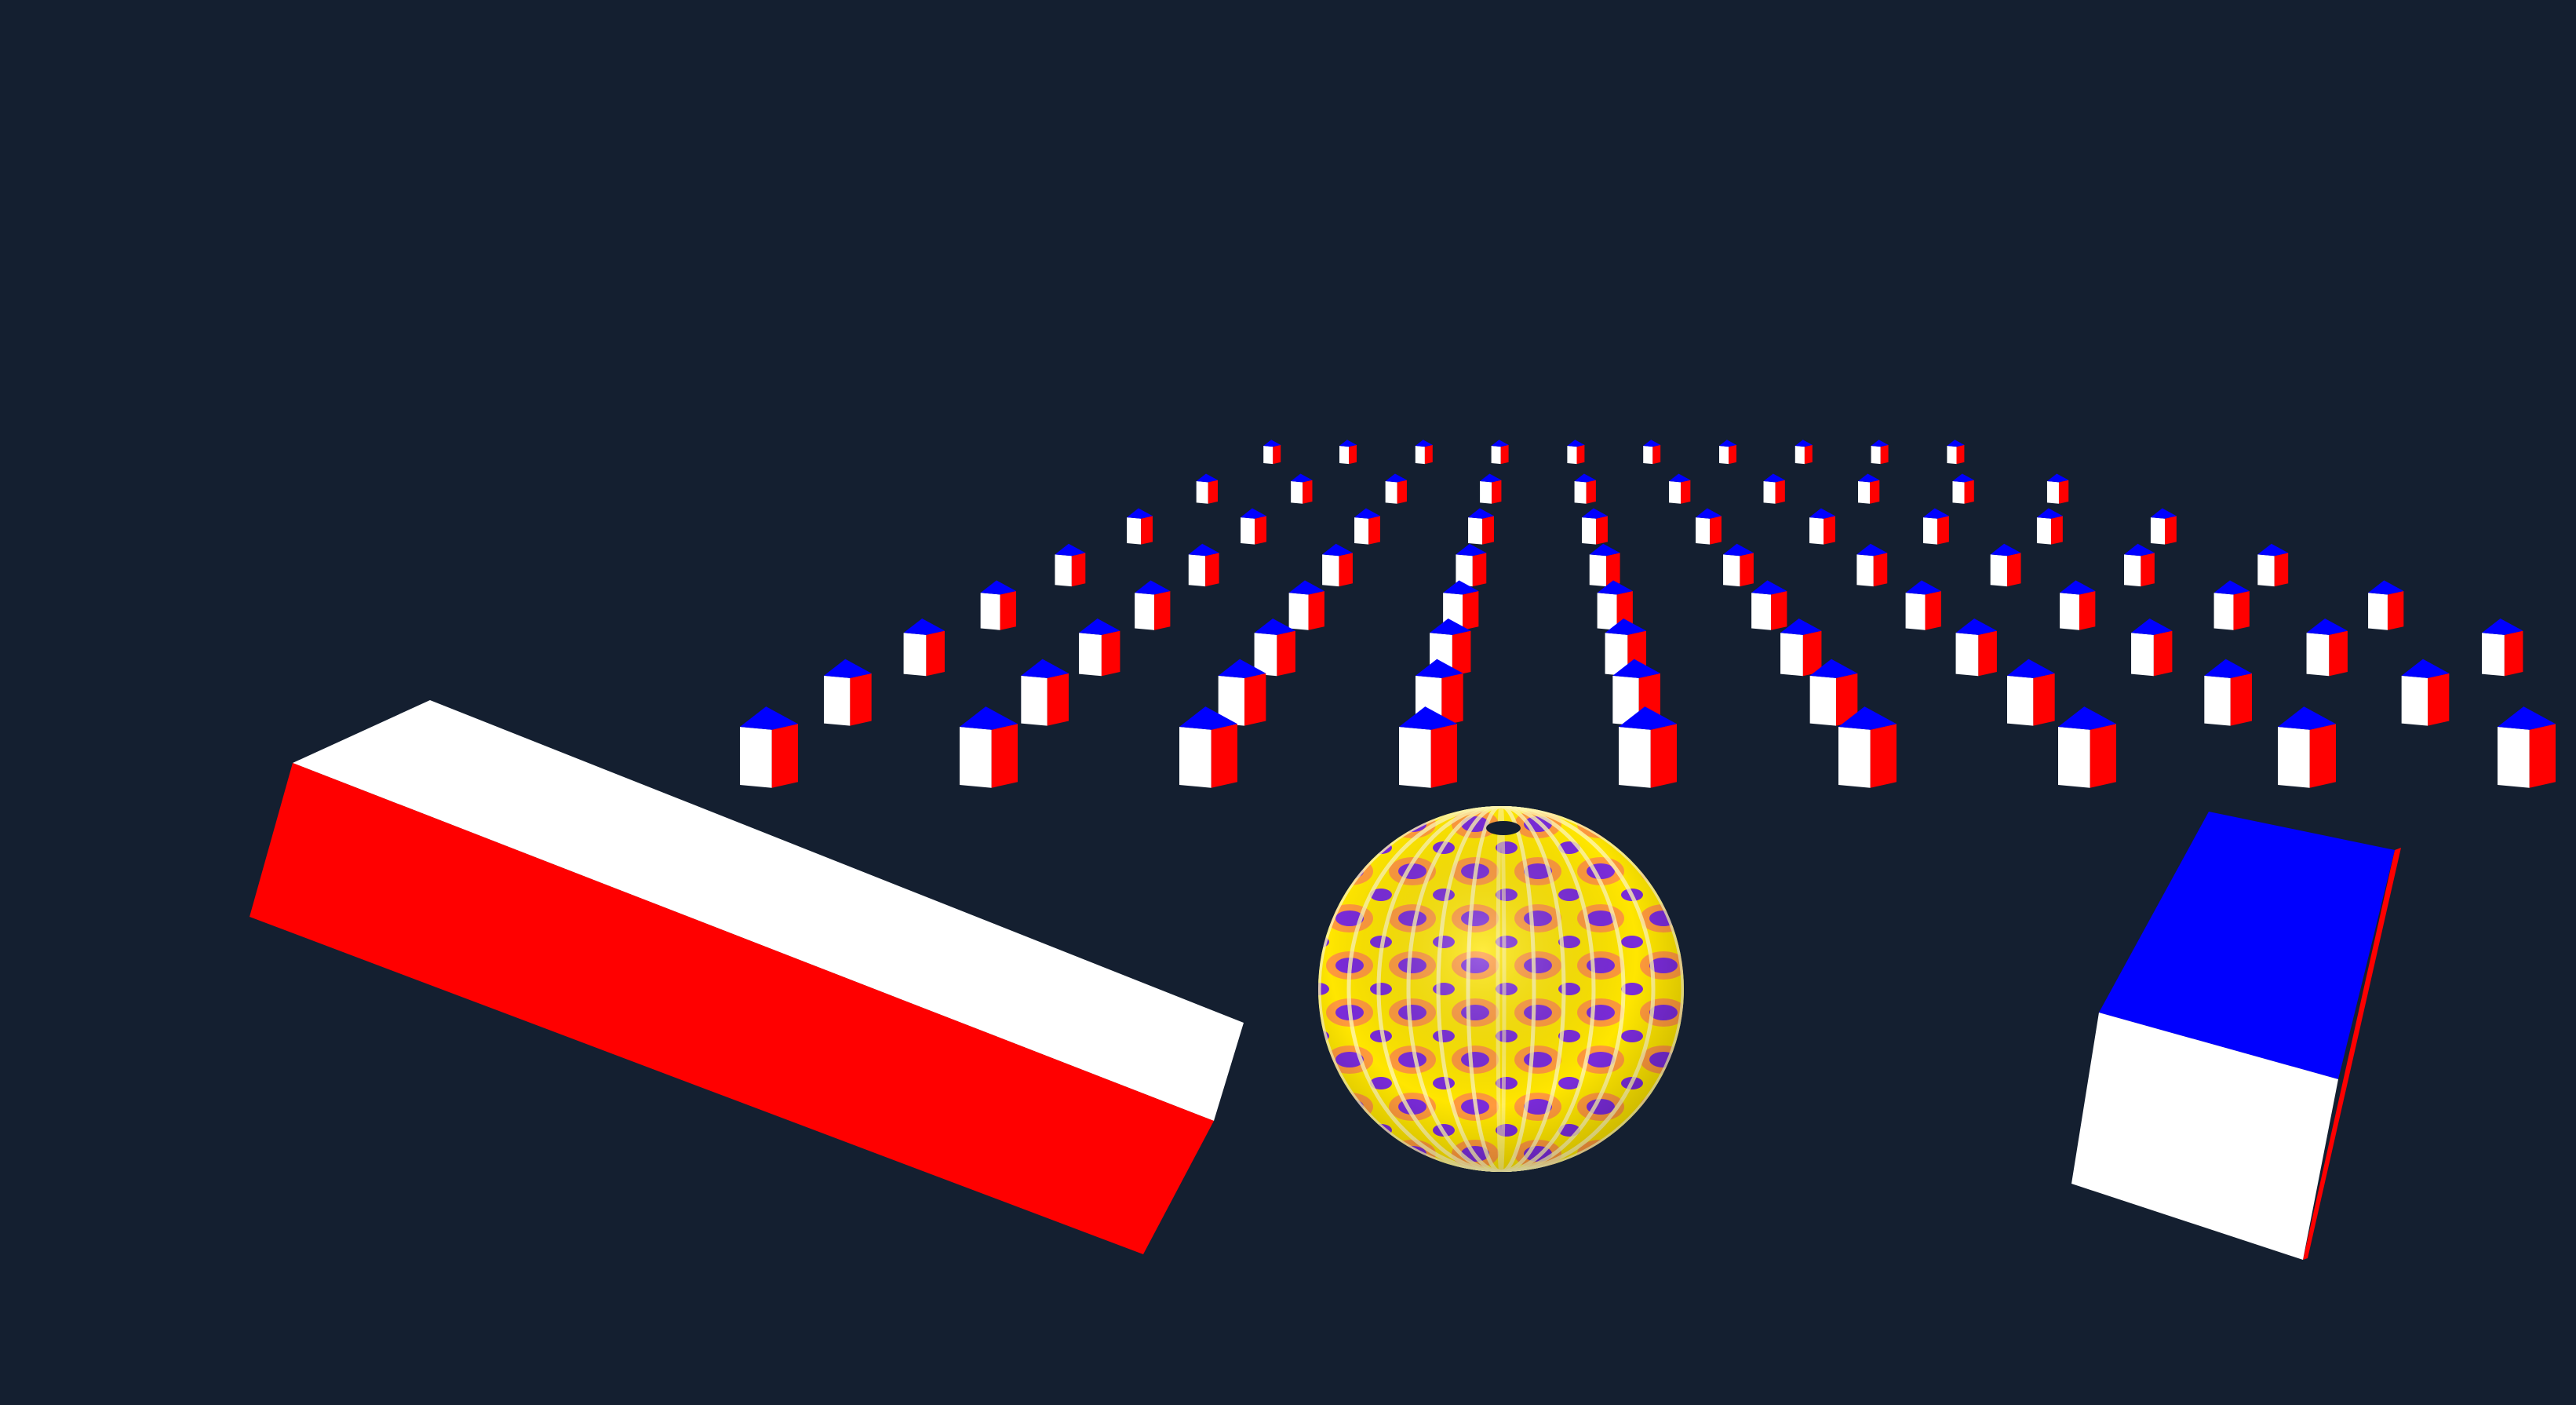  I want to click on sphere-pole-hole, so click(1503, 828).